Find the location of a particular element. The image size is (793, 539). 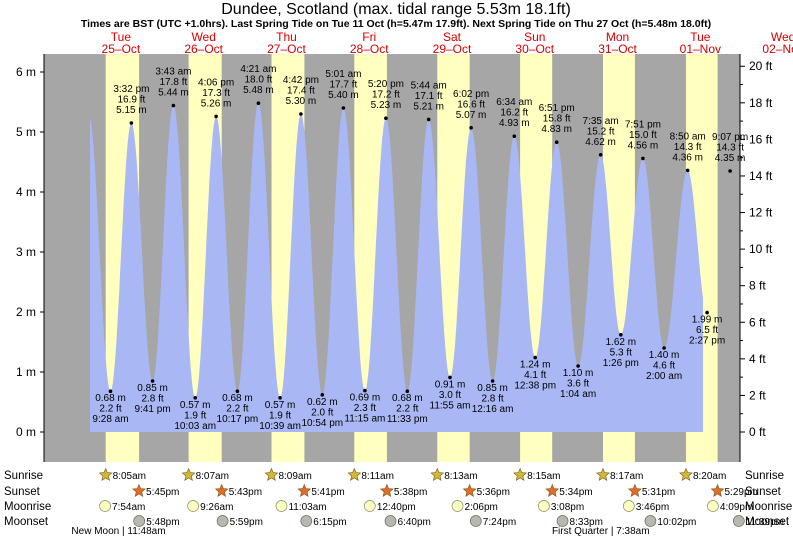

day-name: Sun is located at coordinates (534, 37).